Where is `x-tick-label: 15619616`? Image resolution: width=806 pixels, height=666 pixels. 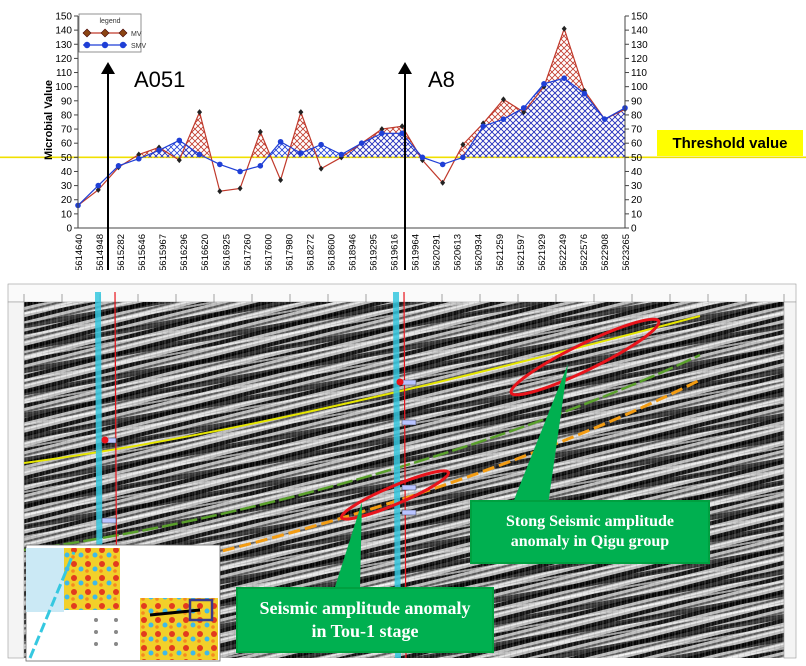 x-tick-label: 15619616 is located at coordinates (395, 252).